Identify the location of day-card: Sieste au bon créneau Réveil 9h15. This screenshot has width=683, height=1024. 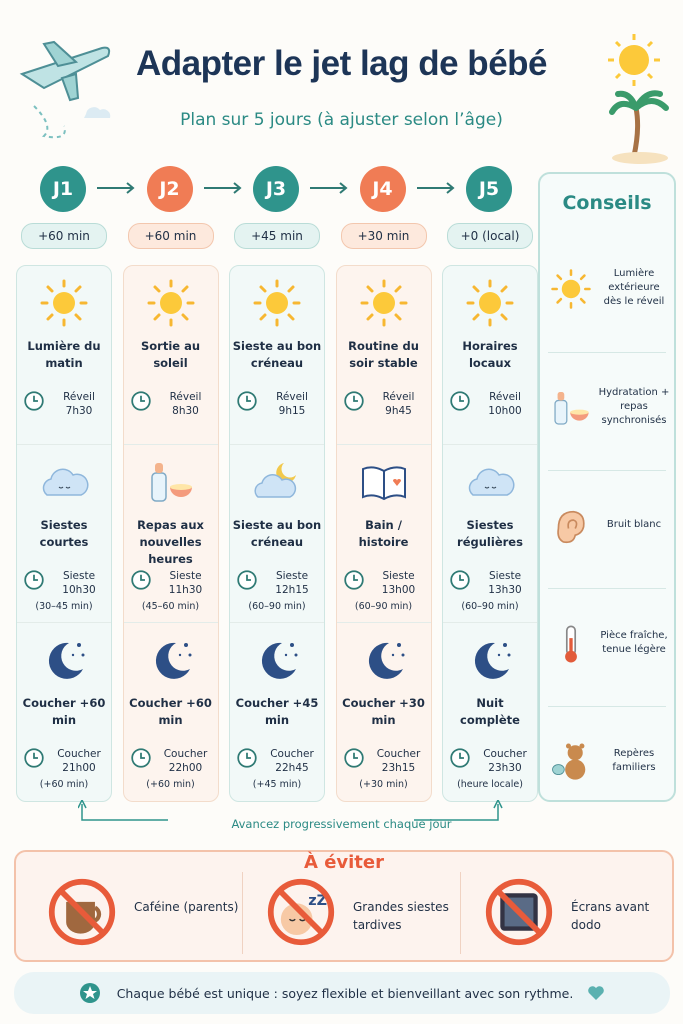
(277, 355).